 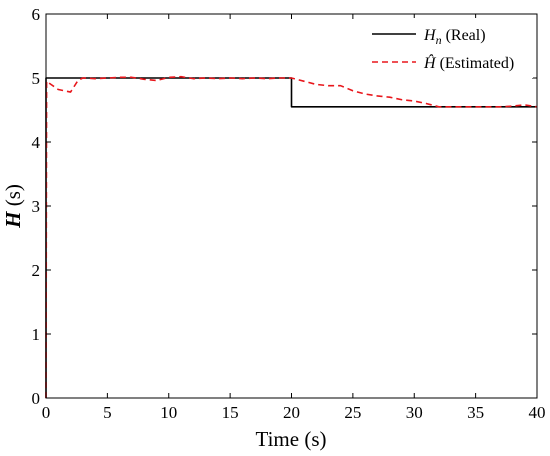 What do you see at coordinates (36, 78) in the screenshot?
I see `y-tick-label: 5` at bounding box center [36, 78].